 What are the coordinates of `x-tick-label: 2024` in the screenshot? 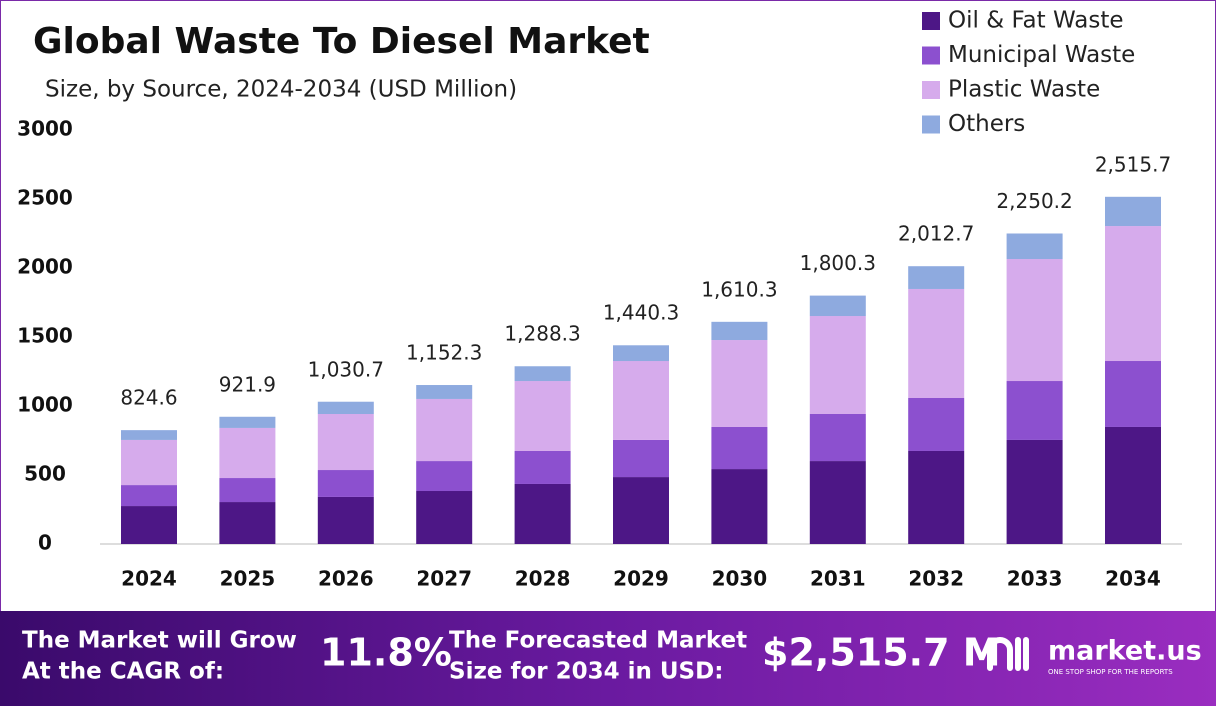 It's located at (149, 579).